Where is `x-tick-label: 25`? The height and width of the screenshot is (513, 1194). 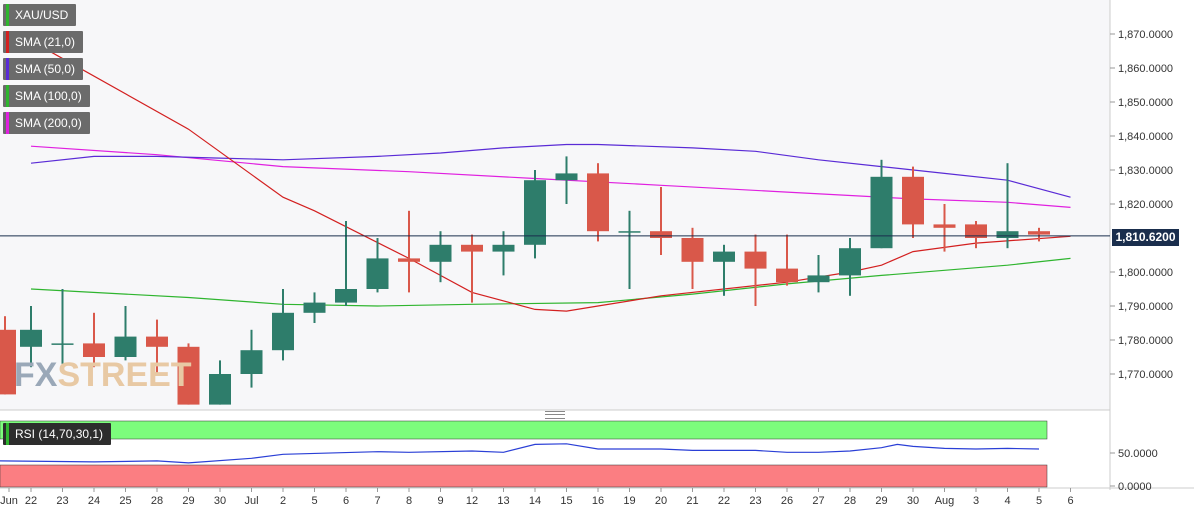
x-tick-label: 25 is located at coordinates (125, 501).